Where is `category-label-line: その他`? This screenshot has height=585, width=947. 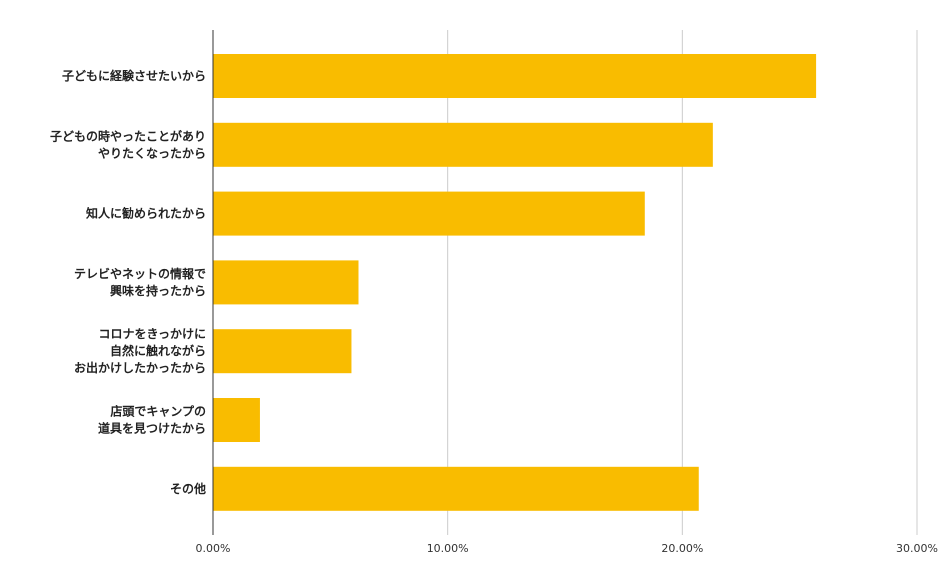
category-label-line: その他 is located at coordinates (188, 488).